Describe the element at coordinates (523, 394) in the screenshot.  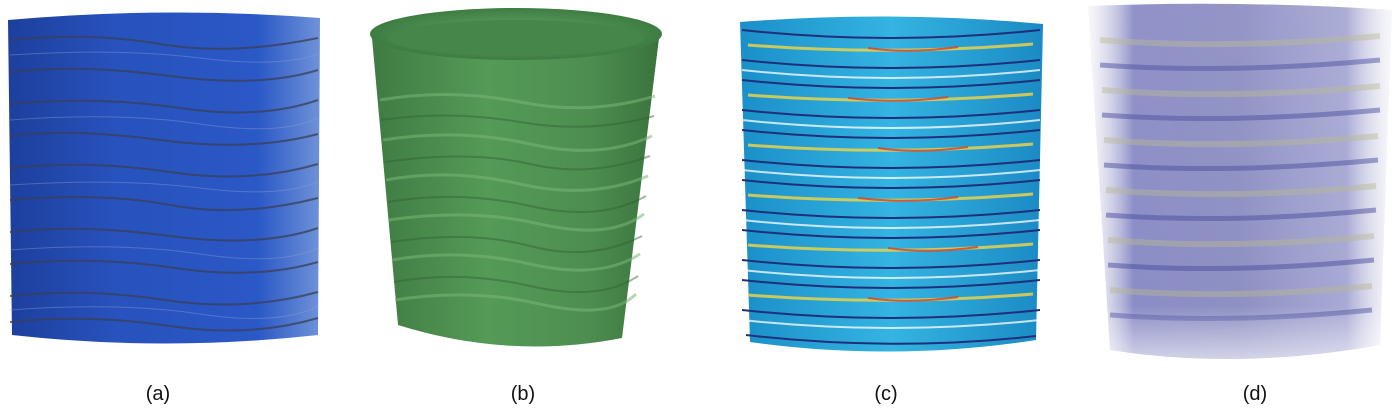
I see `caption-b: (b)` at that location.